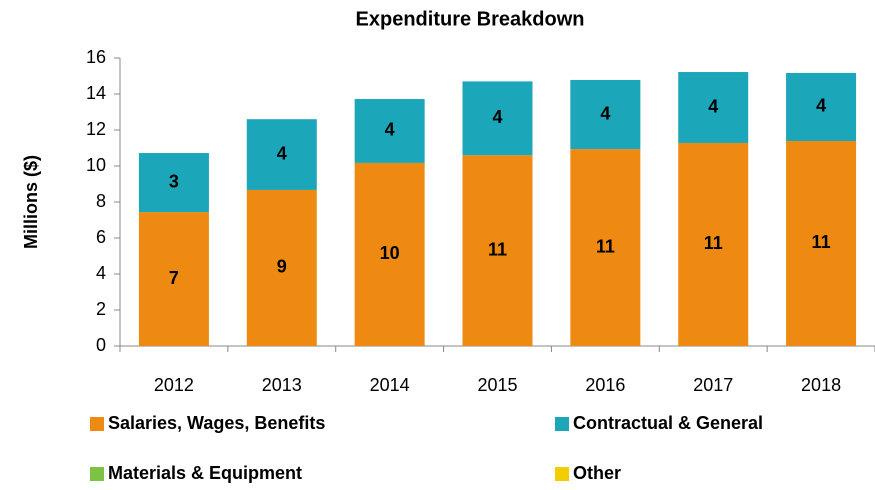  What do you see at coordinates (390, 385) in the screenshot?
I see `x-tick-label: 2014` at bounding box center [390, 385].